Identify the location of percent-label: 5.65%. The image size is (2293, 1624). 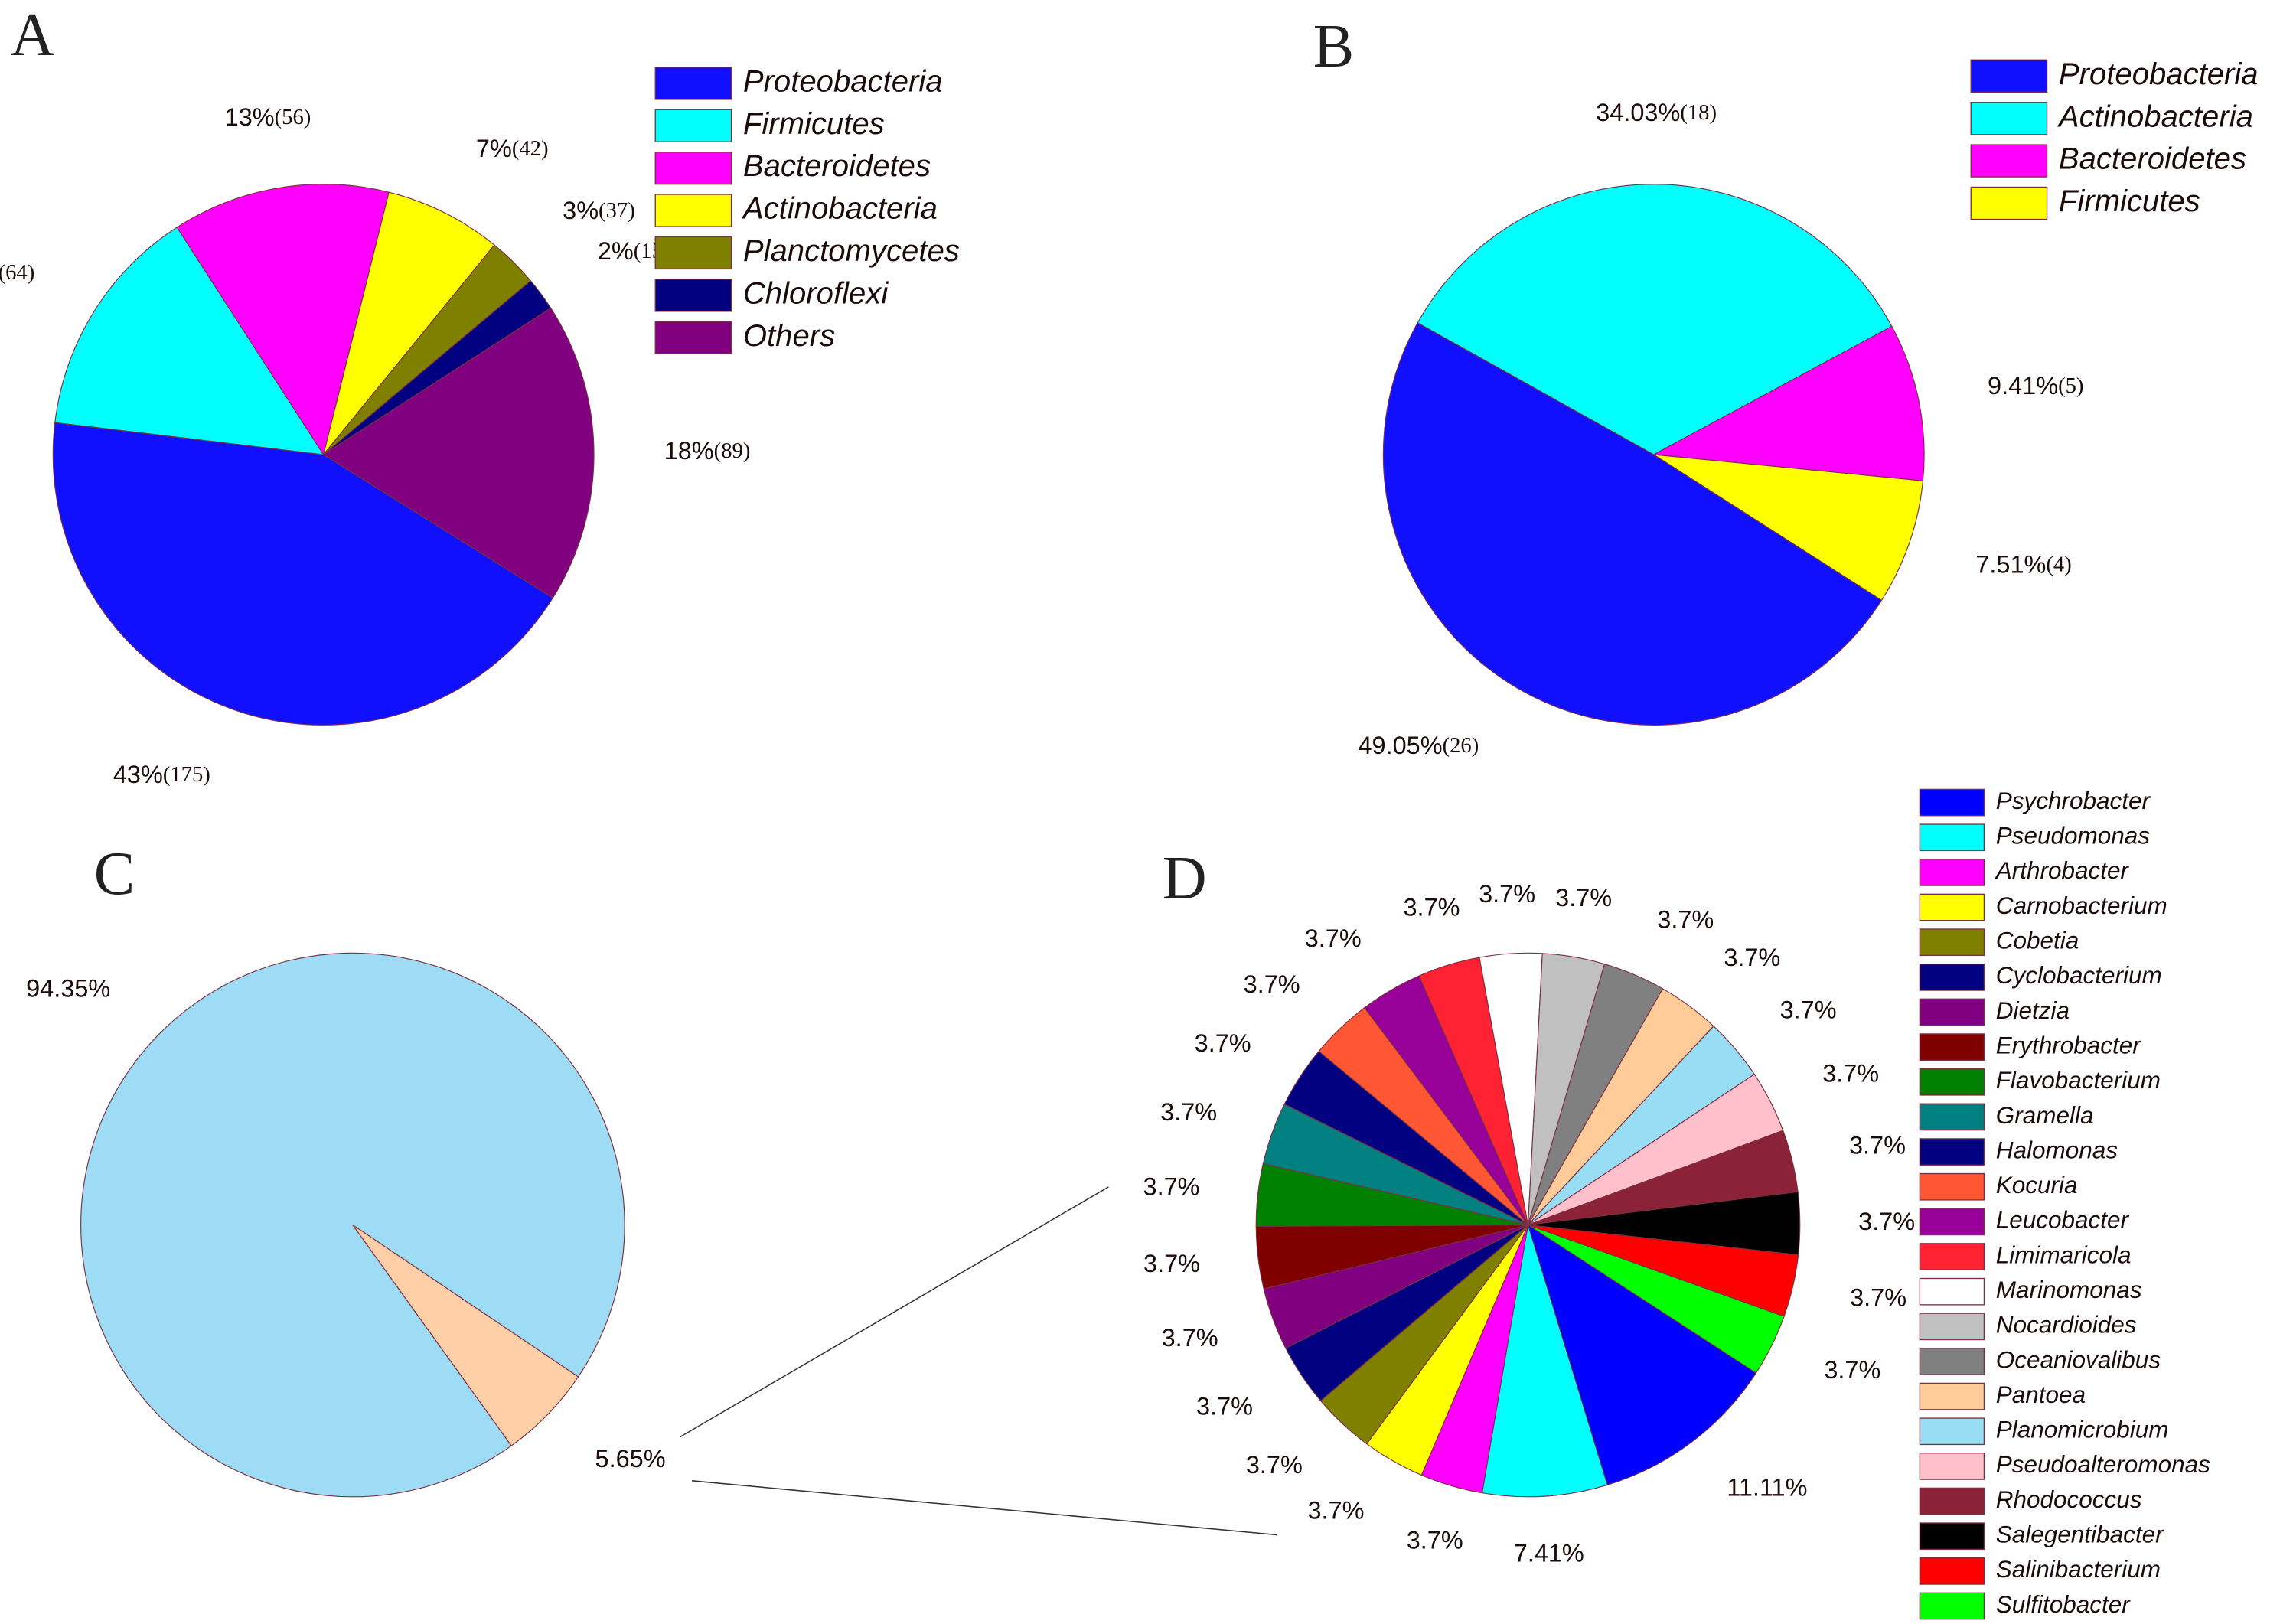
(630, 1458).